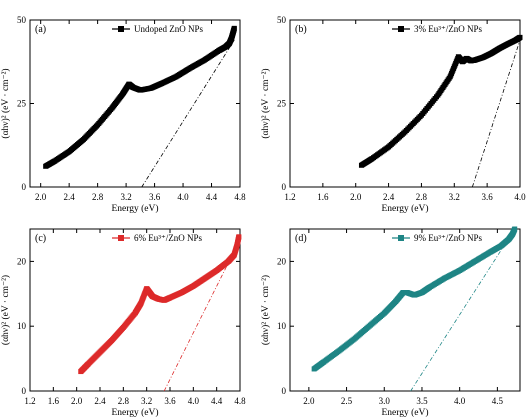 The width and height of the screenshot is (527, 419). What do you see at coordinates (347, 401) in the screenshot?
I see `x-tick-label: 2.5` at bounding box center [347, 401].